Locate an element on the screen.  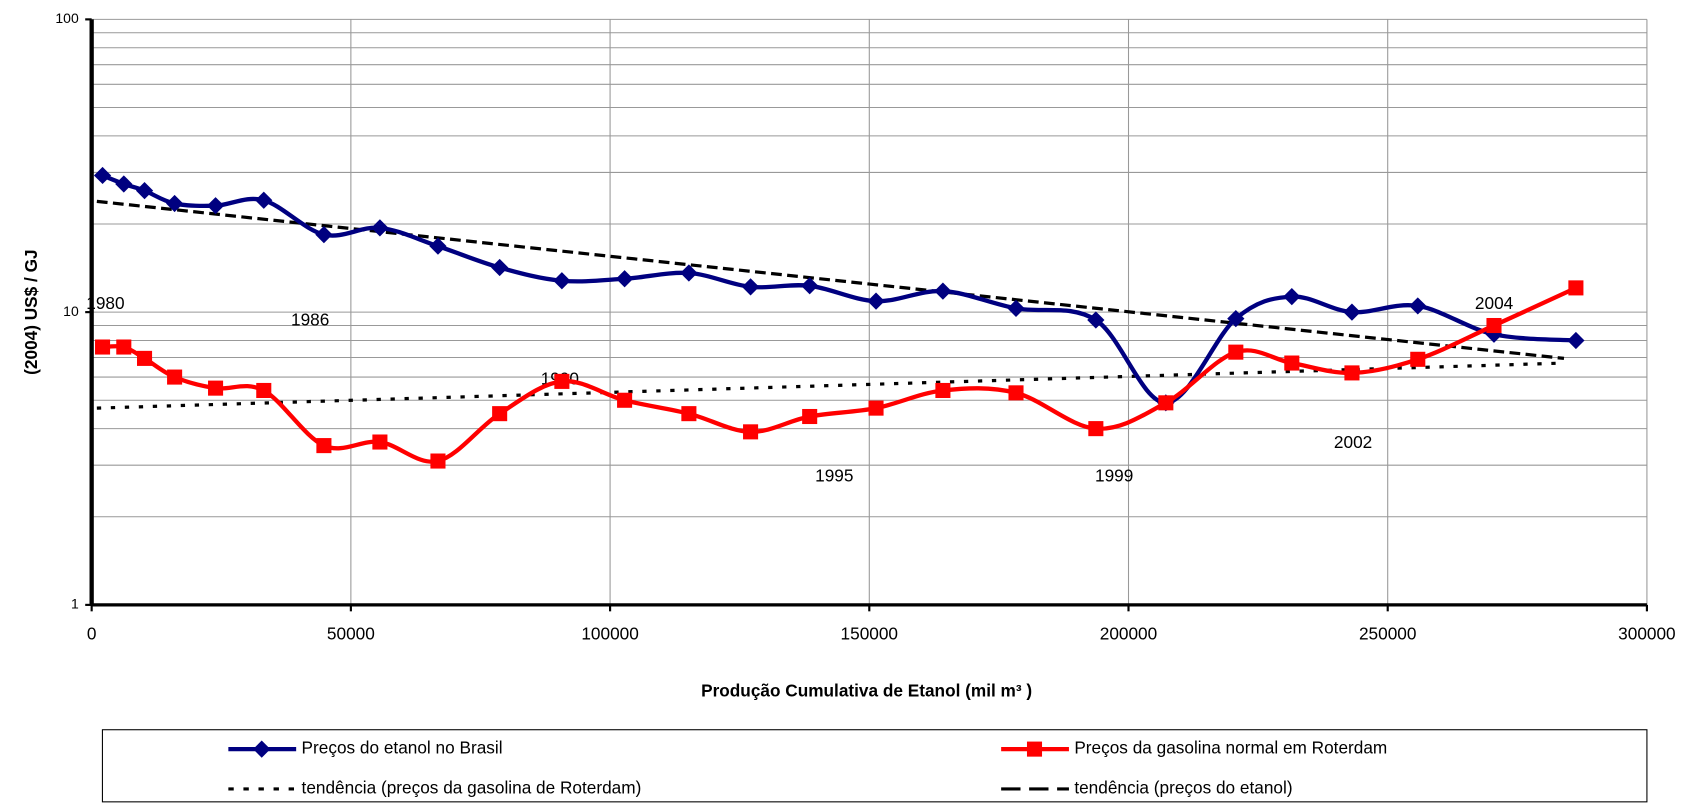
annotation: 1980 is located at coordinates (105, 303).